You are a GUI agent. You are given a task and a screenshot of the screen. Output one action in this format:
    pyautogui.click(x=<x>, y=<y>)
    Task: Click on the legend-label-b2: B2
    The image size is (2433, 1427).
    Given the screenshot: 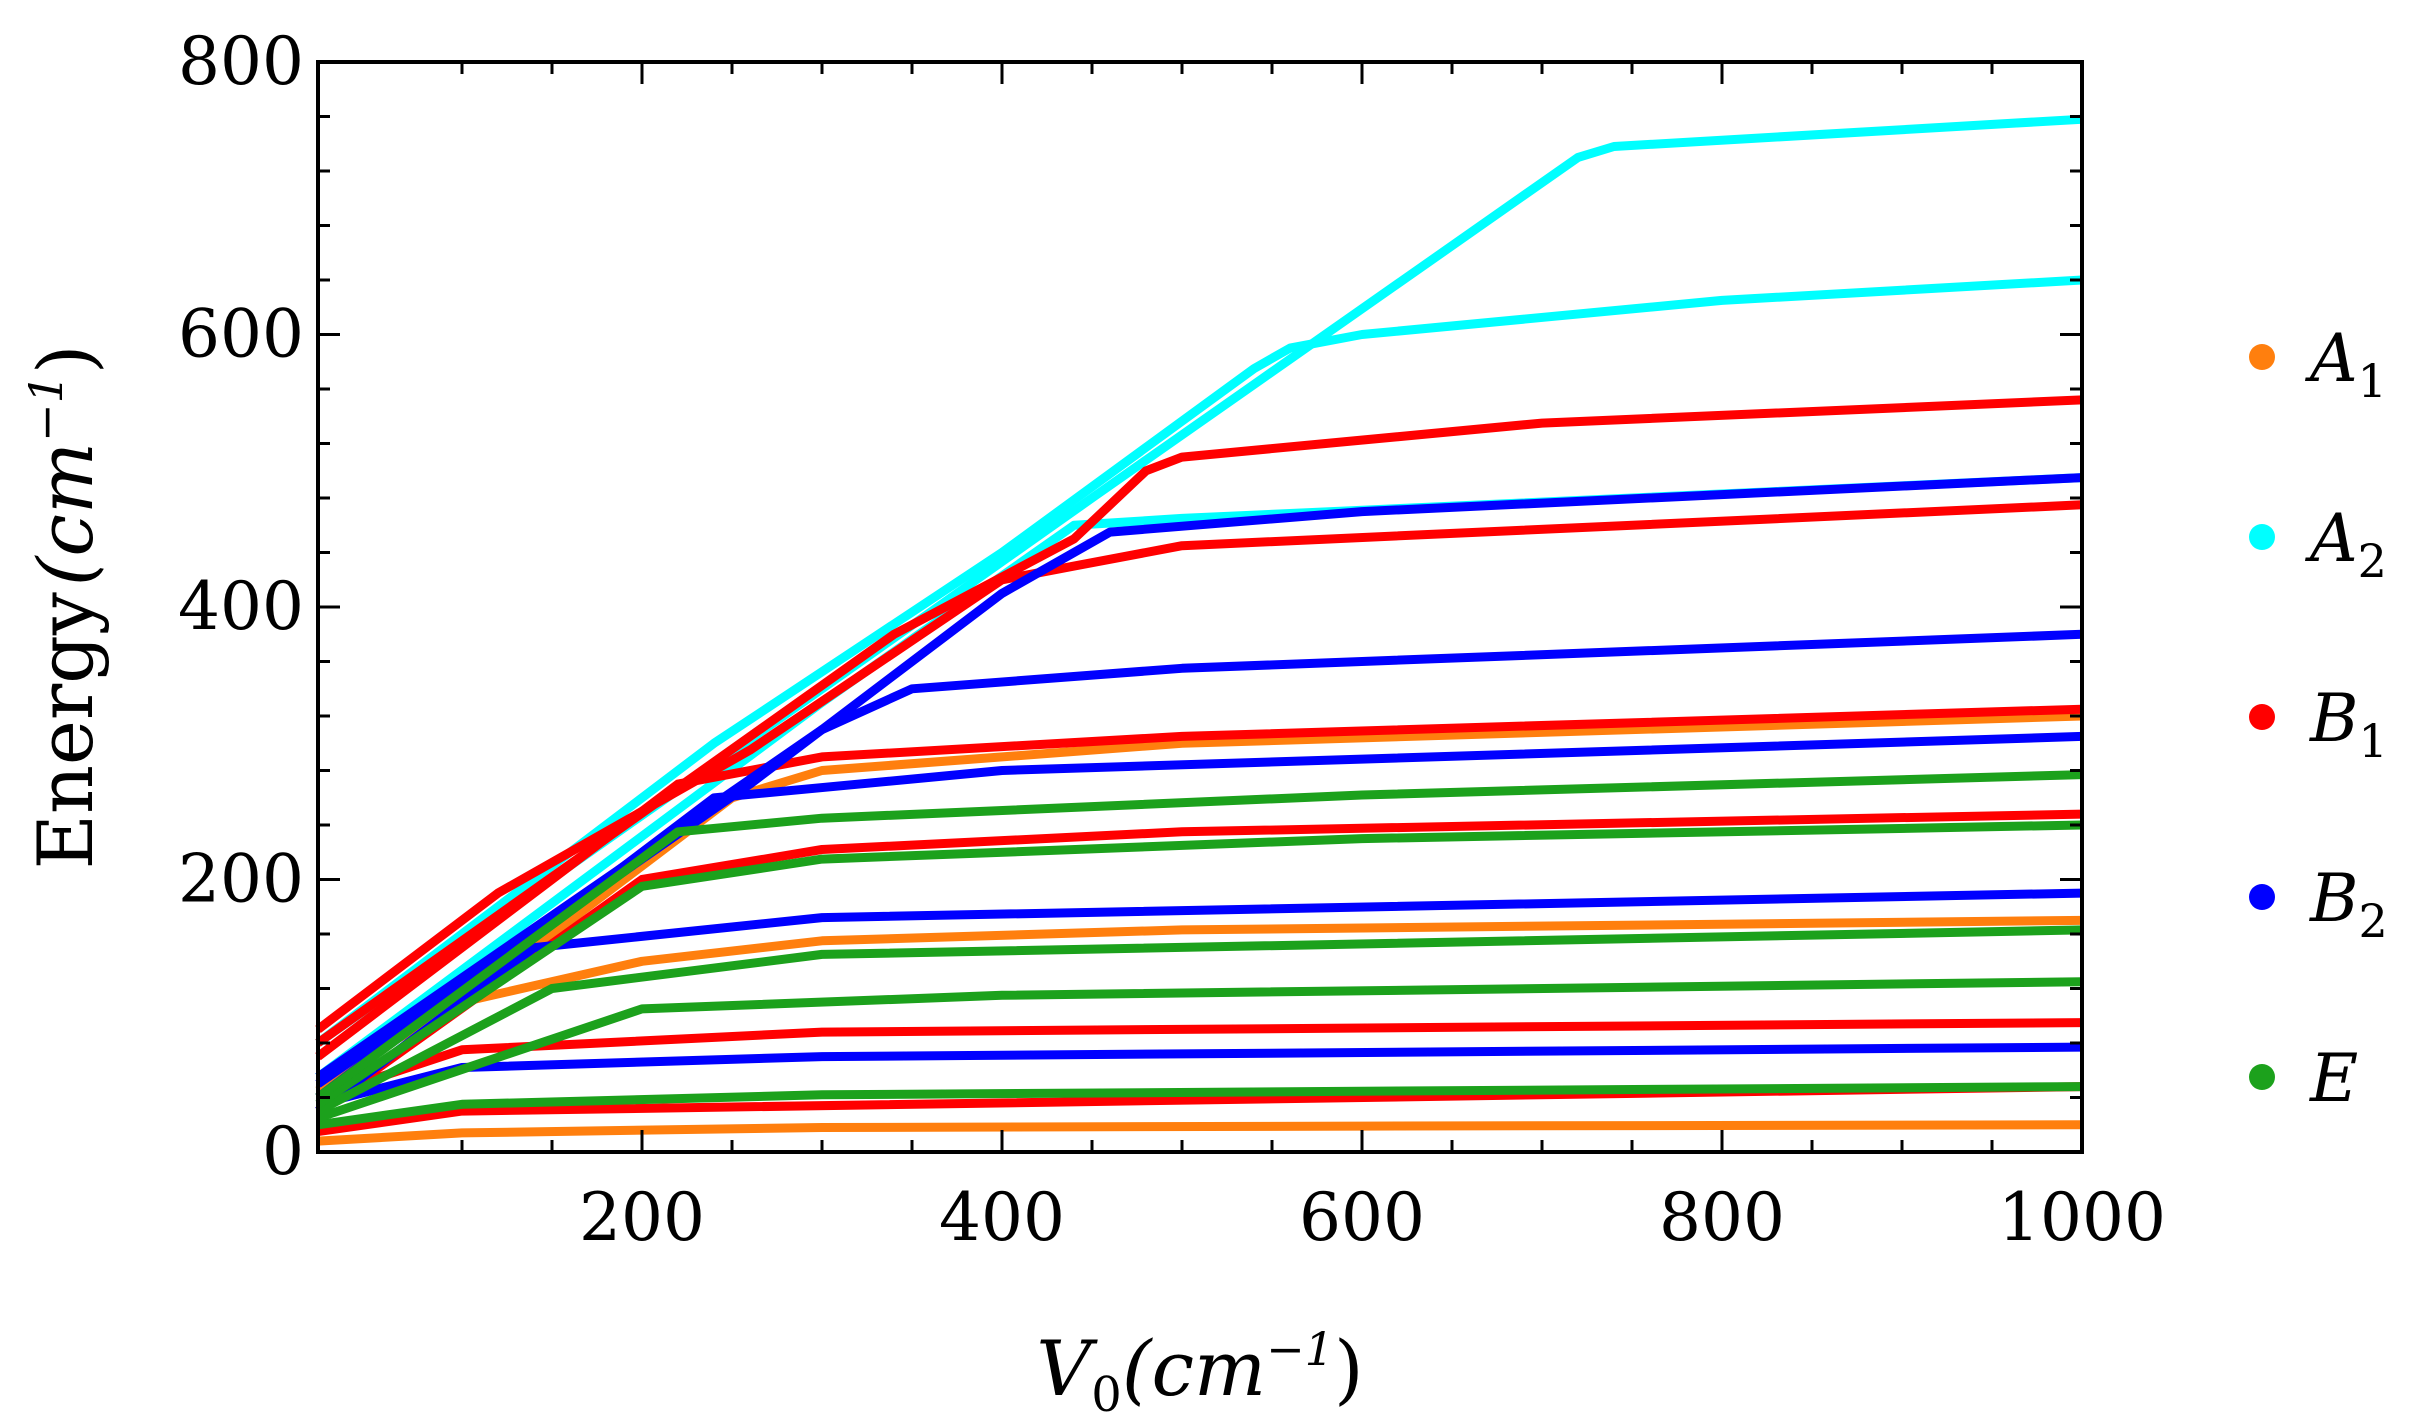 What is the action you would take?
    pyautogui.click(x=2348, y=904)
    